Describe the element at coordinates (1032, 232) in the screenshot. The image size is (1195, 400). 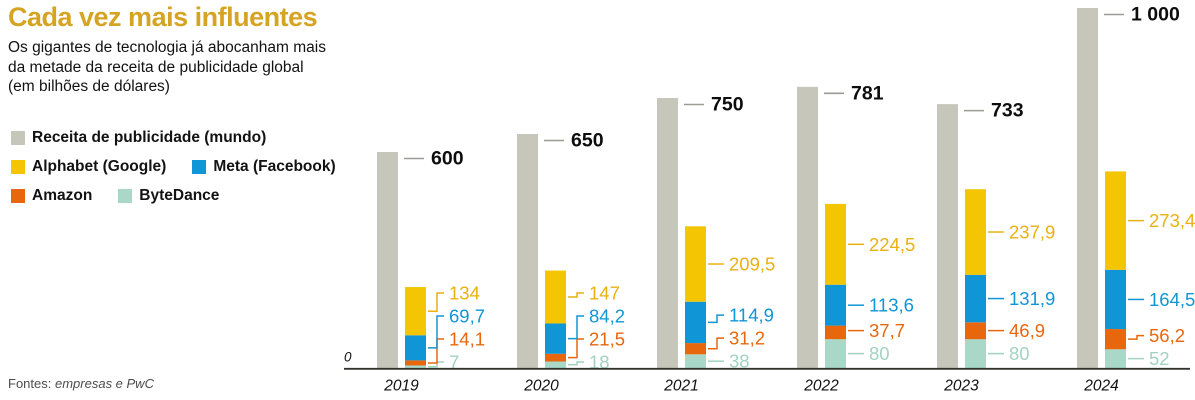
I see `value-label-2023: 237,9` at that location.